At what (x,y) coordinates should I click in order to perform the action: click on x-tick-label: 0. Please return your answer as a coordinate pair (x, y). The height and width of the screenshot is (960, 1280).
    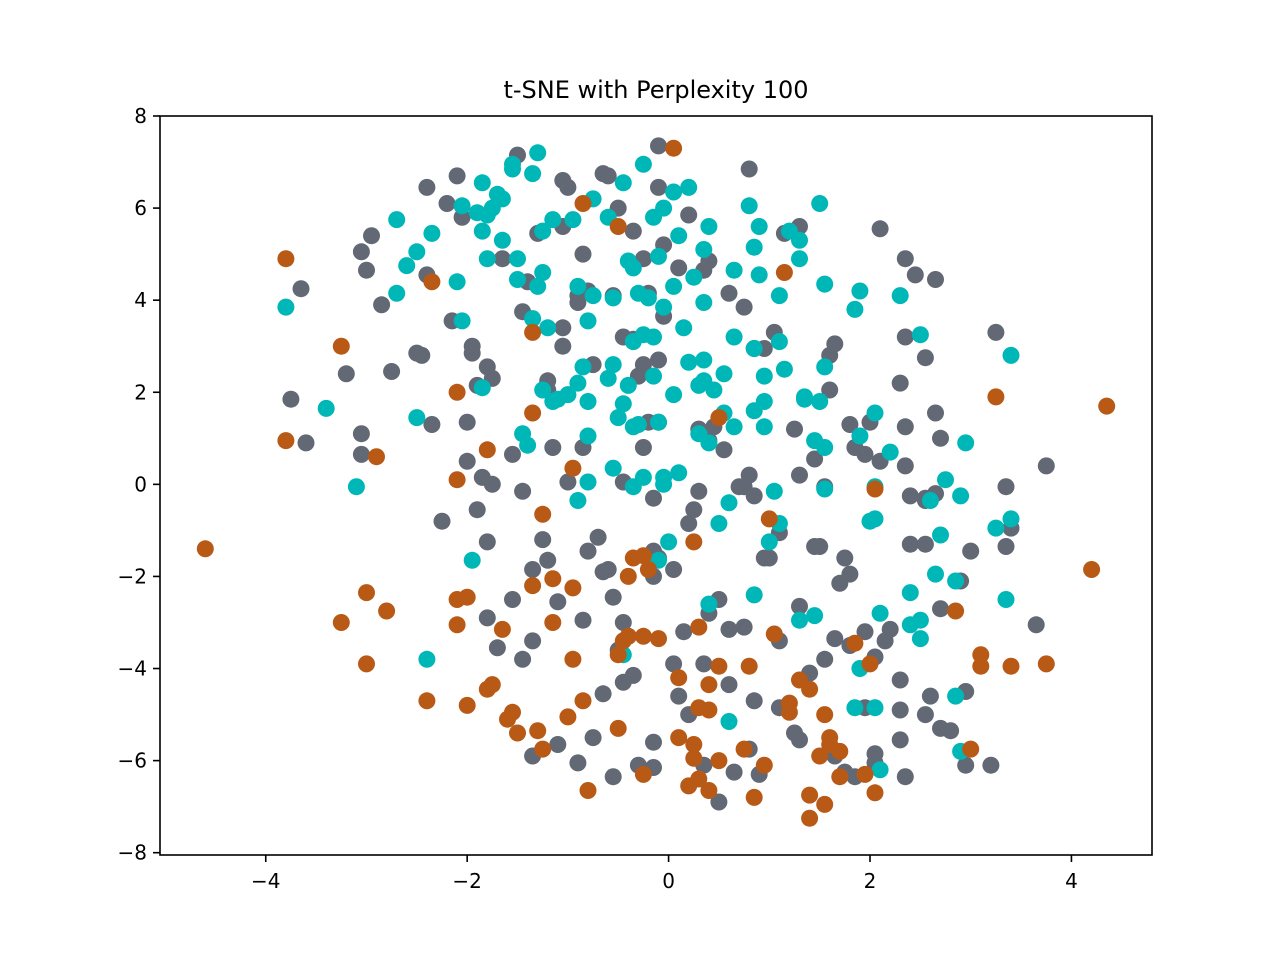
    Looking at the image, I should click on (668, 881).